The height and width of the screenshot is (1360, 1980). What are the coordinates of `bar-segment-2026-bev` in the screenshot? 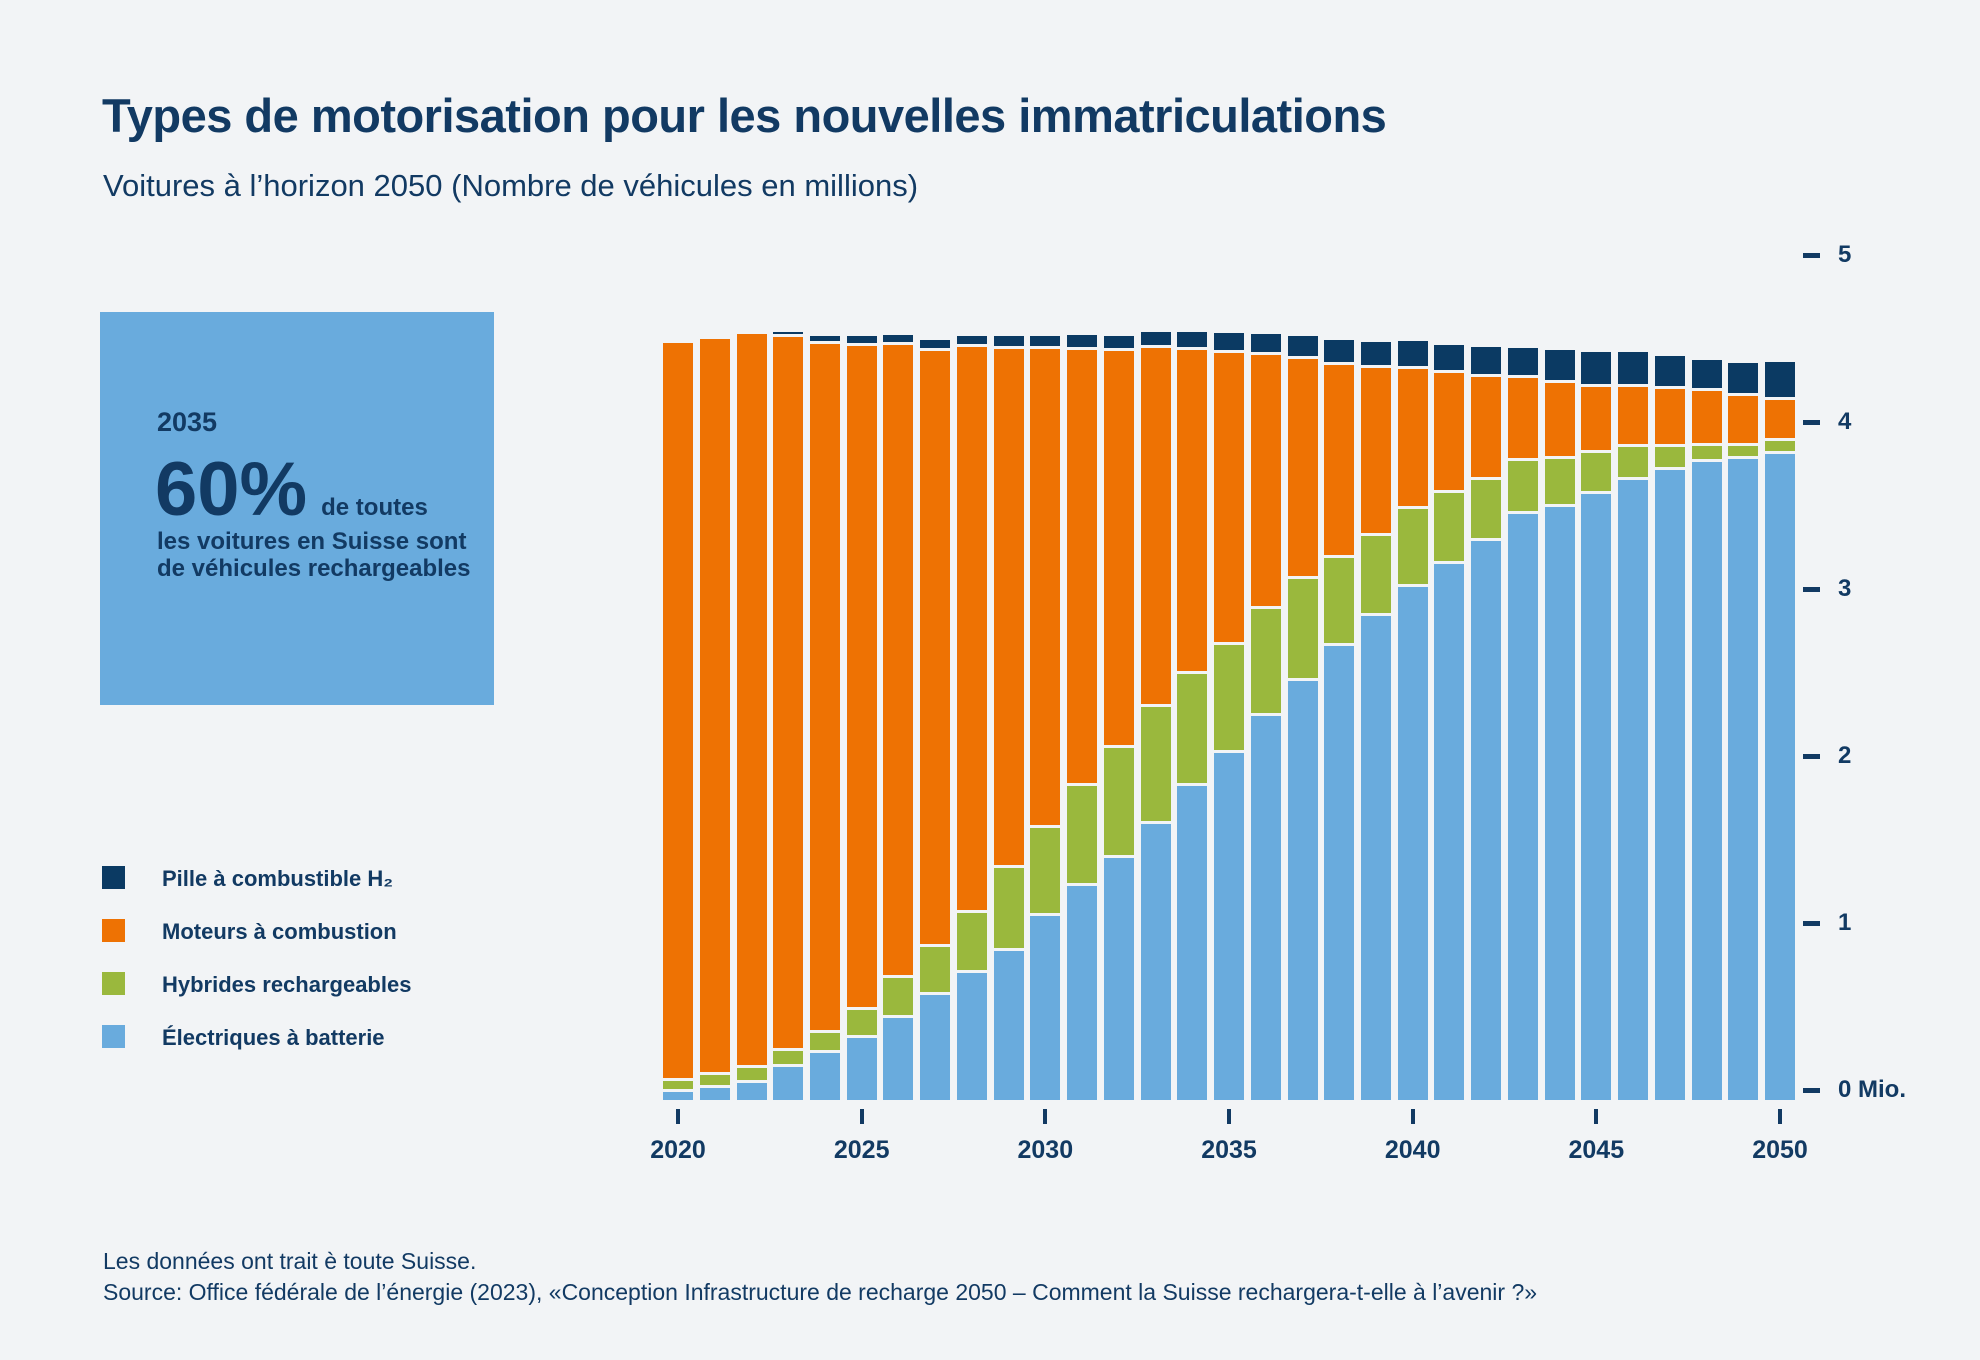 It's located at (898, 1059).